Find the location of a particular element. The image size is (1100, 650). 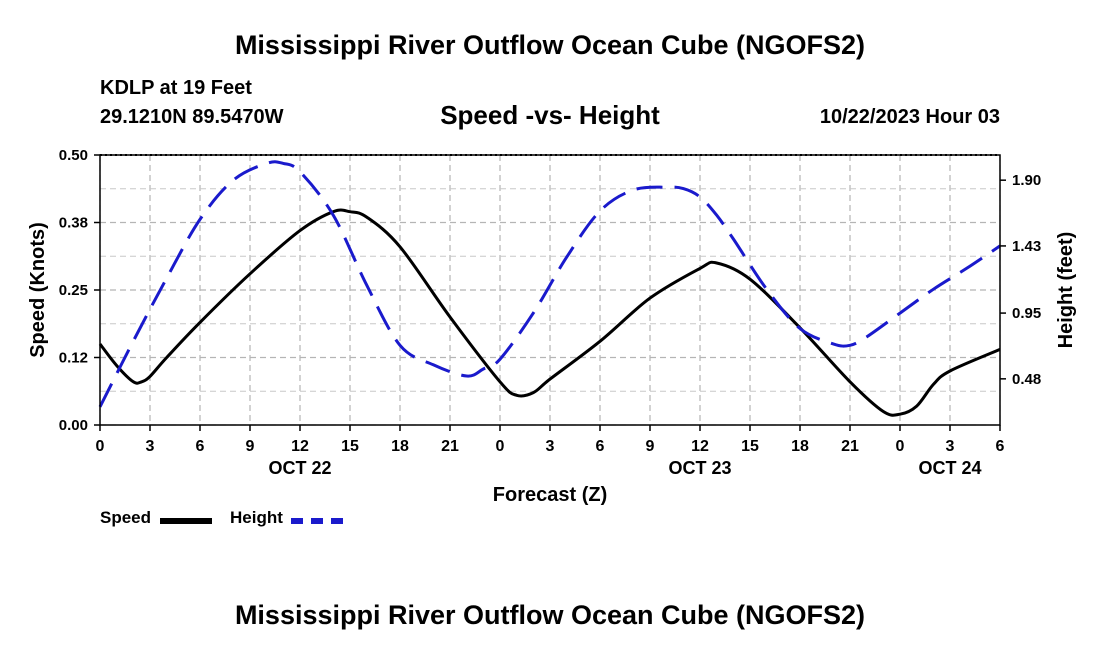

y2-axis-label: Height (feet) is located at coordinates (1066, 290).